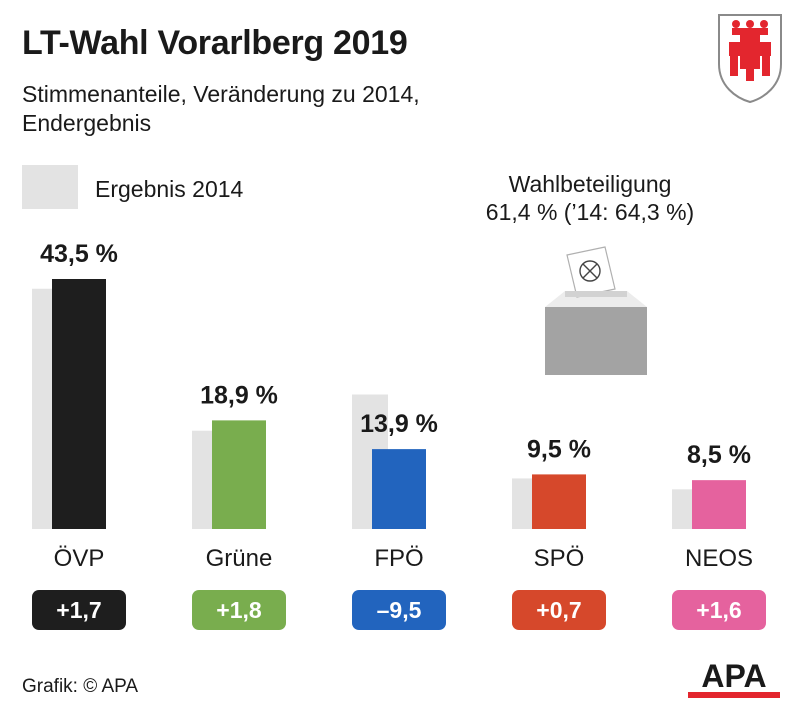 This screenshot has height=709, width=800. I want to click on turnout-value: 61,4 % (’14: 64,3 %), so click(590, 212).